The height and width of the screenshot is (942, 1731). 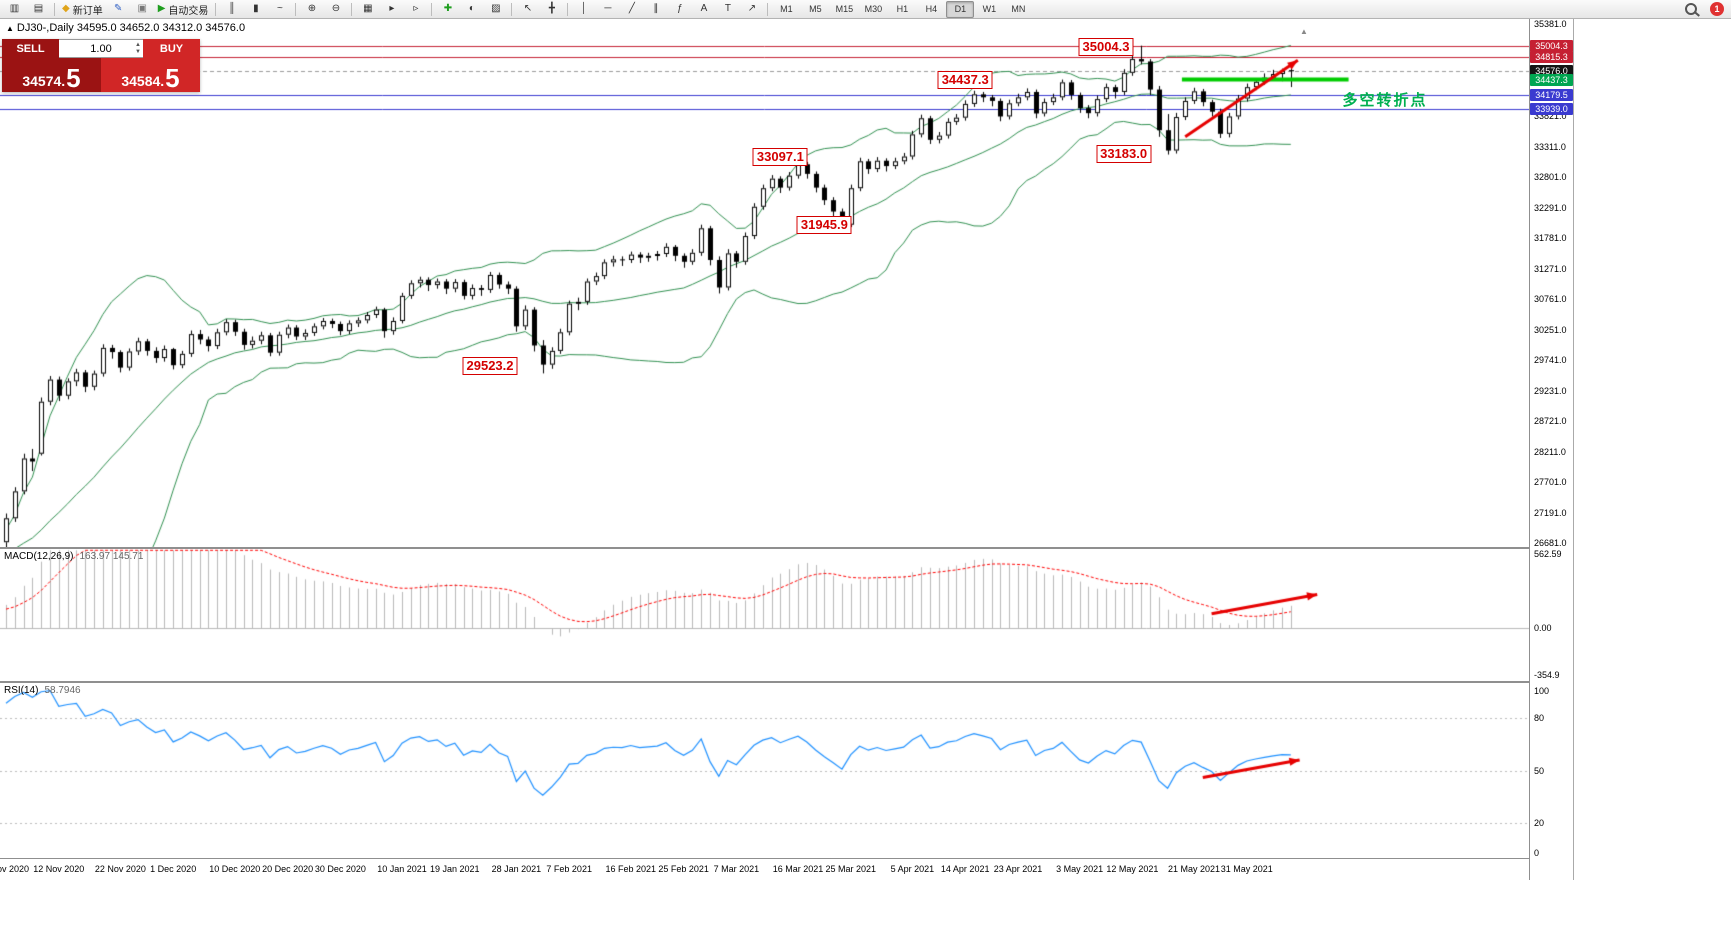 I want to click on horizontal-line-icon: ─, so click(x=608, y=8).